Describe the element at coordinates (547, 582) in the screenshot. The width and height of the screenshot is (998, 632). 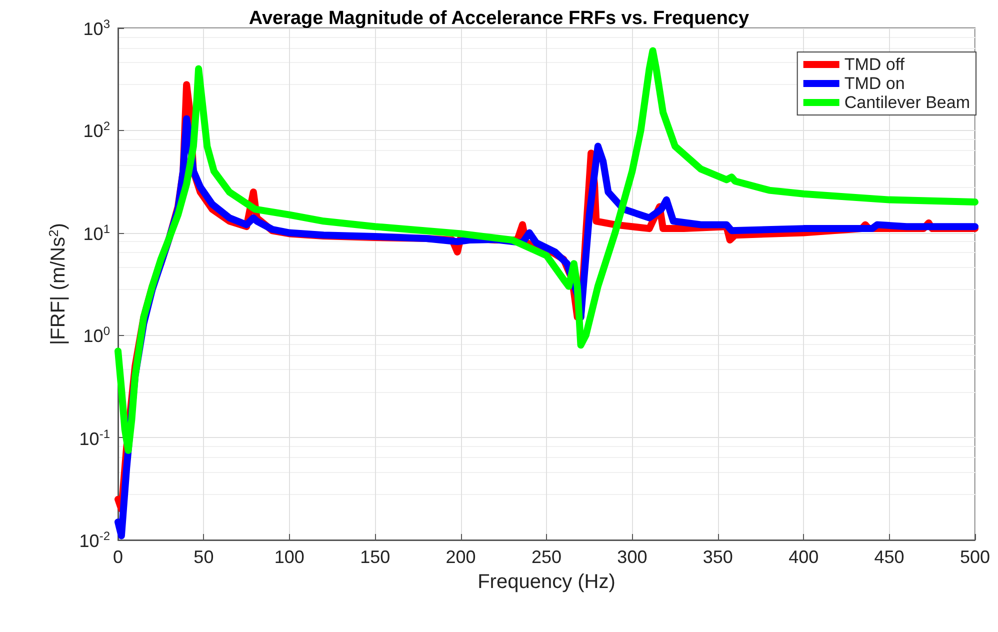
I see `x-axis-title: Frequency (Hz)` at that location.